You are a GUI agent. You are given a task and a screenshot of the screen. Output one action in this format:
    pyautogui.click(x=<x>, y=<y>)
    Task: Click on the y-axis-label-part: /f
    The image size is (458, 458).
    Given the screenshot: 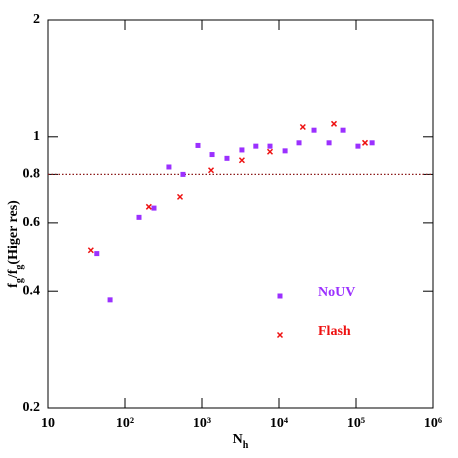 What is the action you would take?
    pyautogui.click(x=13, y=274)
    